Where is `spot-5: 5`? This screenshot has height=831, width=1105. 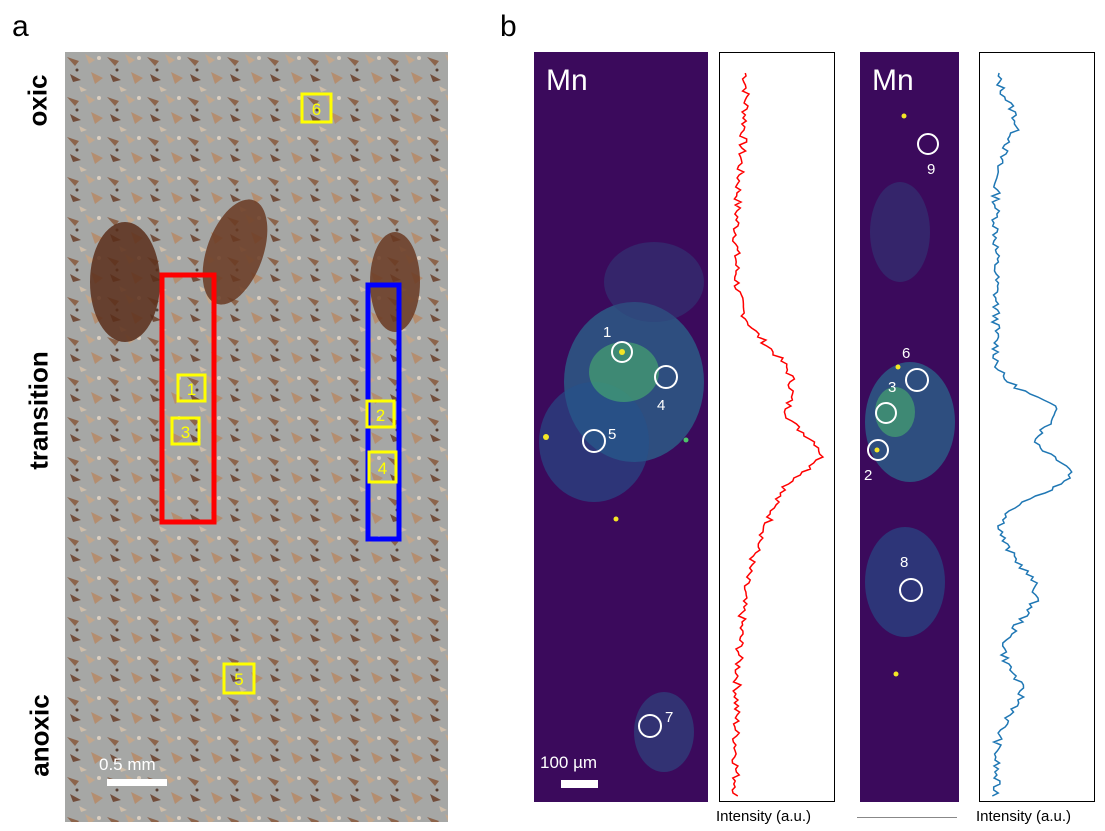 spot-5: 5 is located at coordinates (599, 439).